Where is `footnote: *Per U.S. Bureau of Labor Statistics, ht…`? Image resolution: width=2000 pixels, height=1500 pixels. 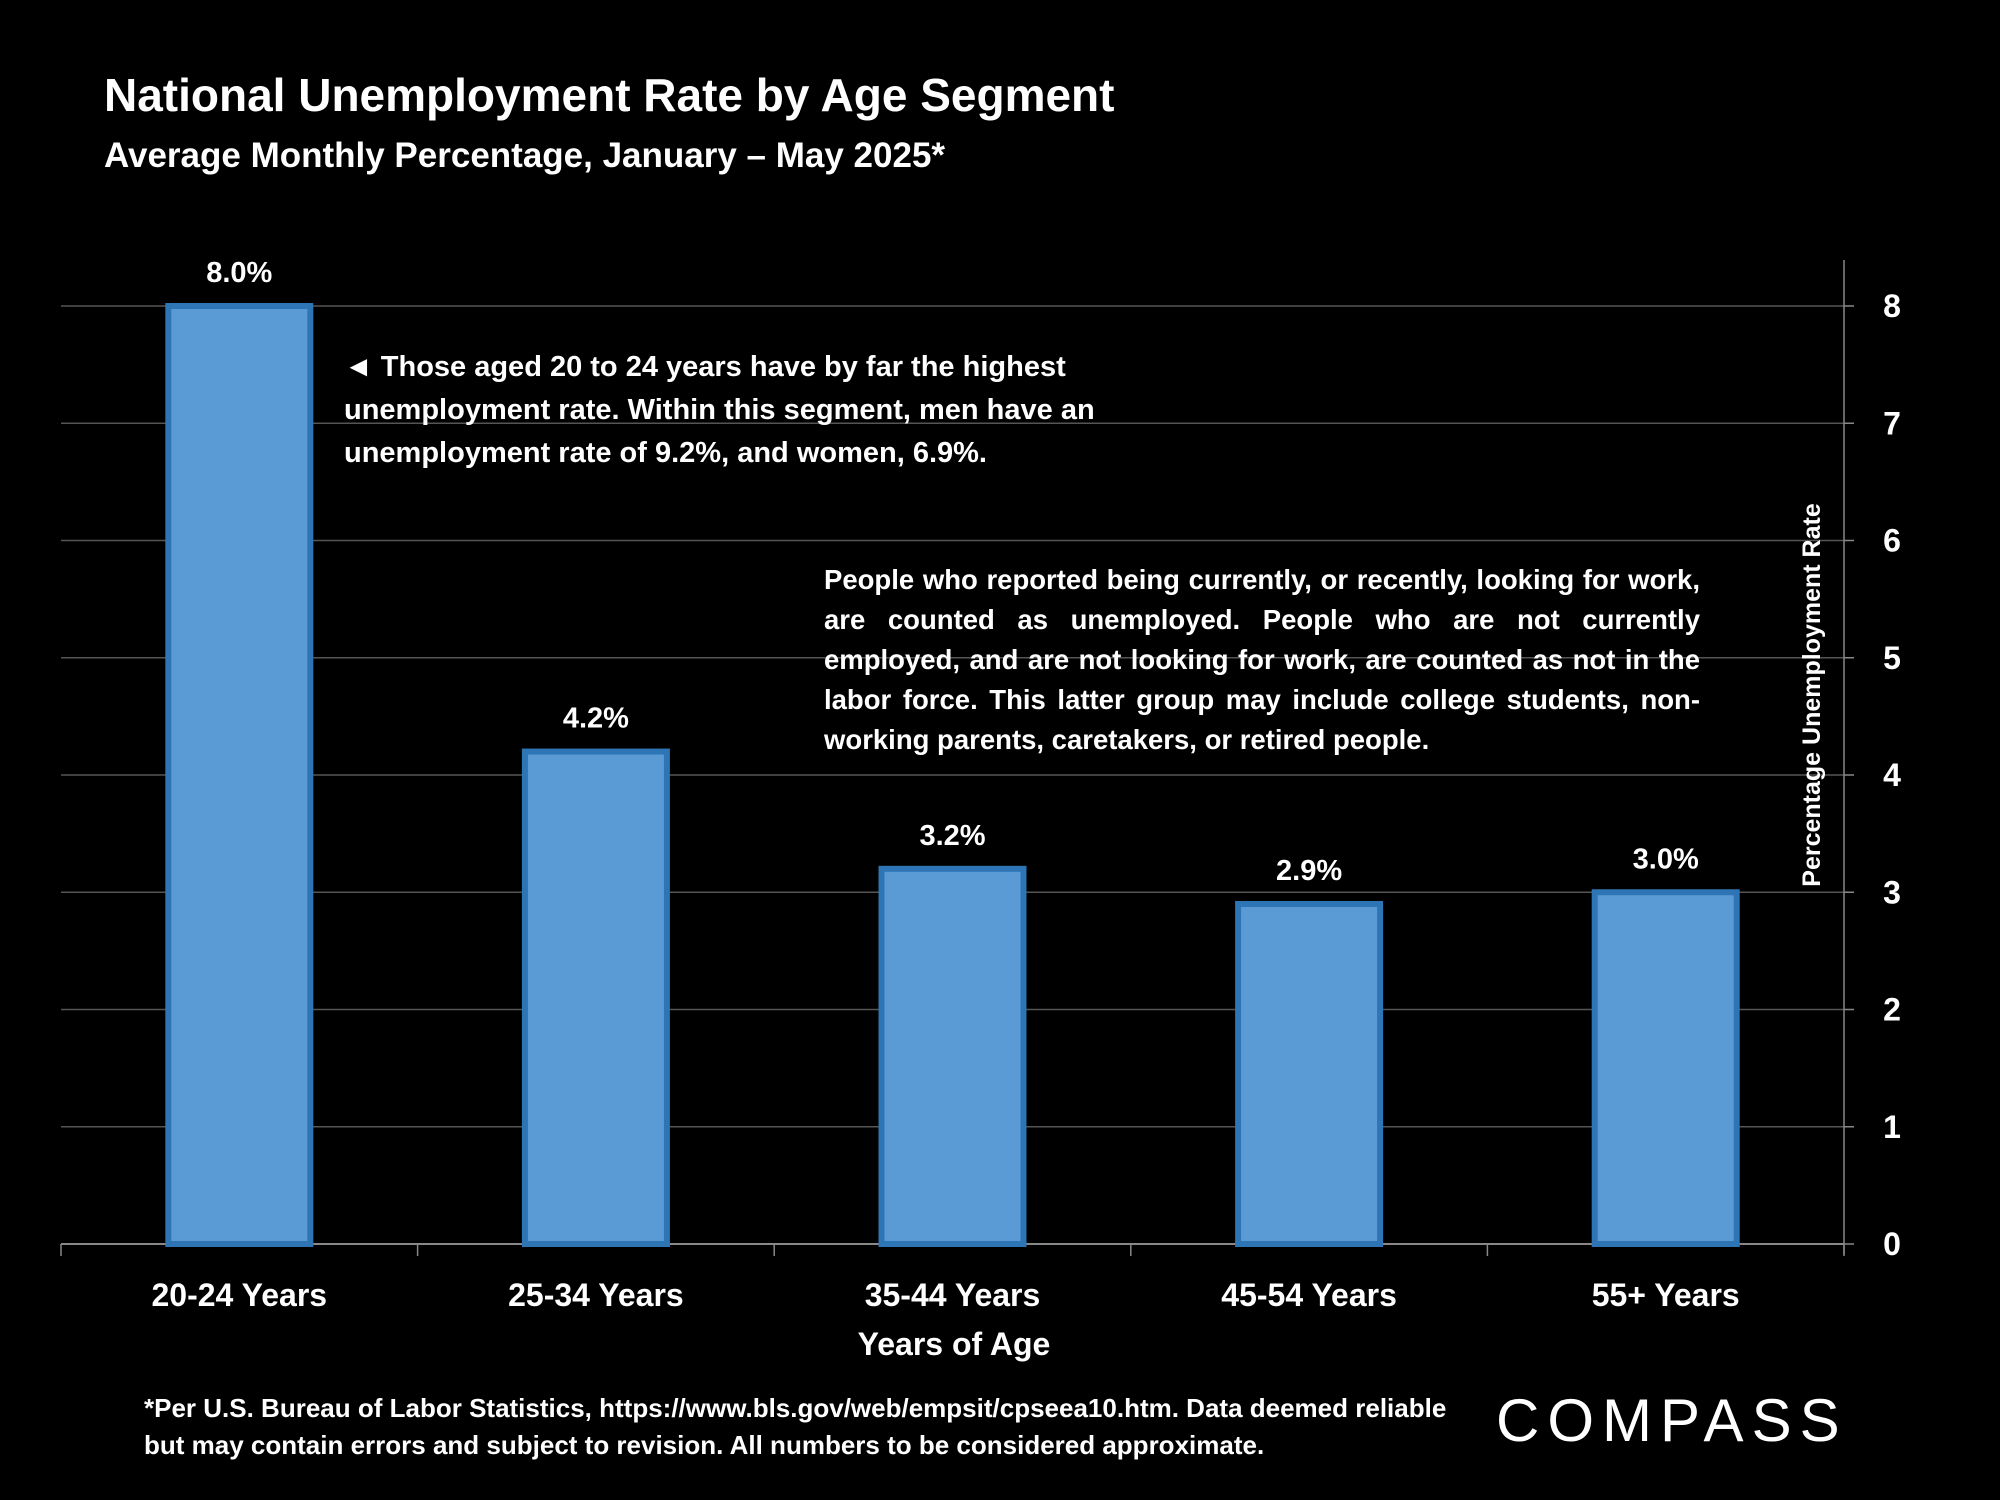
footnote: *Per U.S. Bureau of Labor Statistics, ht… is located at coordinates (795, 1426).